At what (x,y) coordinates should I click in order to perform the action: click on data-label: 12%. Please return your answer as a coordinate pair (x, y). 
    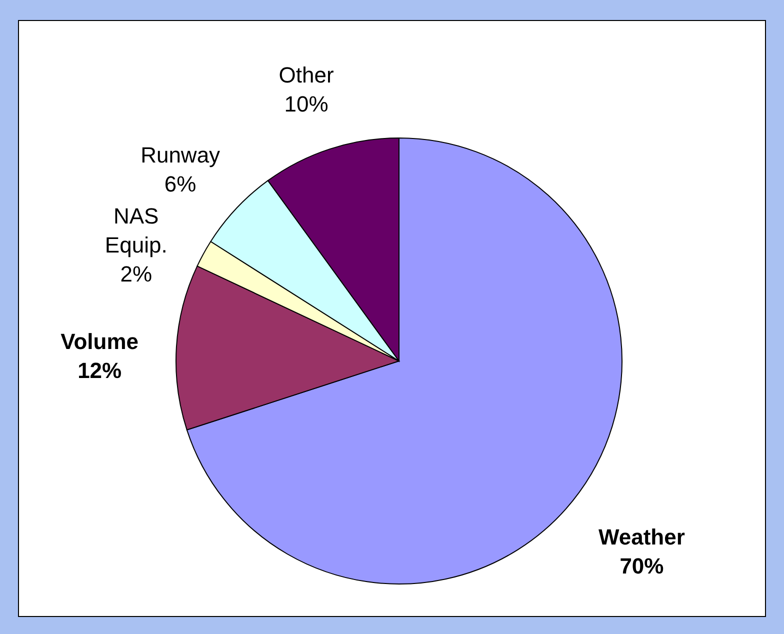
    Looking at the image, I should click on (100, 371).